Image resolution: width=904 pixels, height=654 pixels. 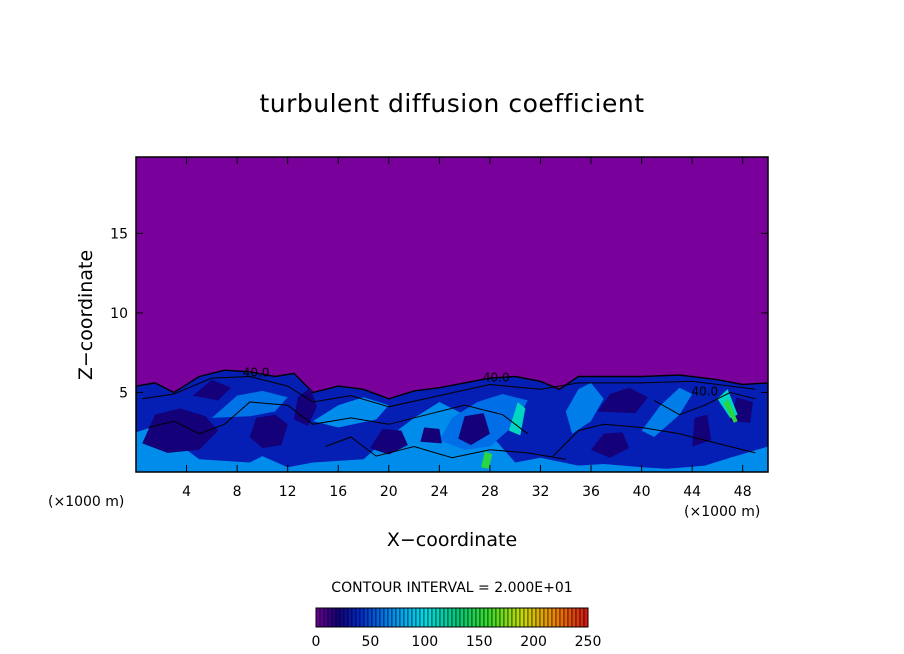 I want to click on colorbar-frame, so click(x=452, y=617).